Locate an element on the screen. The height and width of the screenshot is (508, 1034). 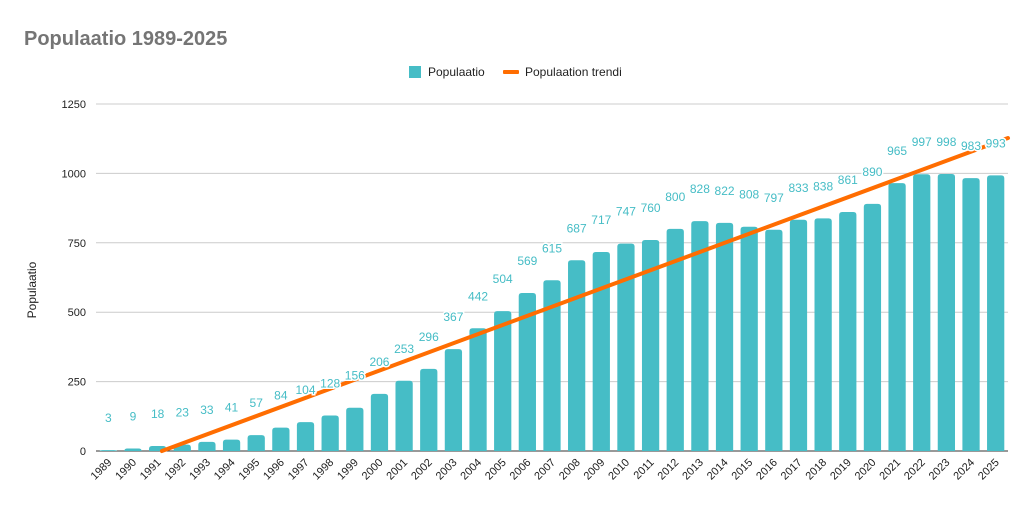
x-tick-label: 1995 is located at coordinates (250, 470).